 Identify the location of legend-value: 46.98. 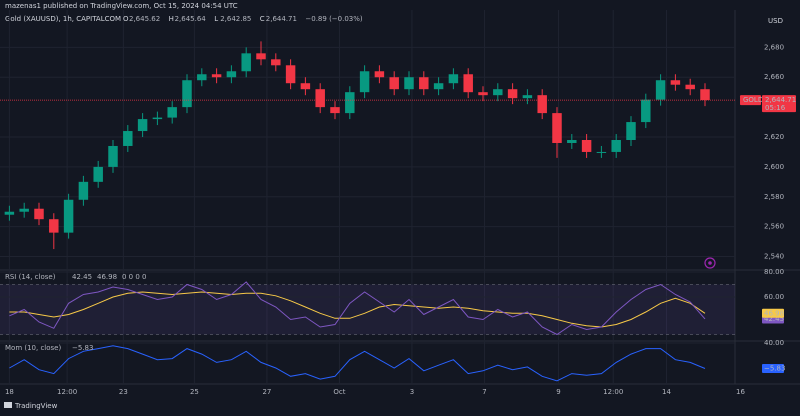
(107, 277).